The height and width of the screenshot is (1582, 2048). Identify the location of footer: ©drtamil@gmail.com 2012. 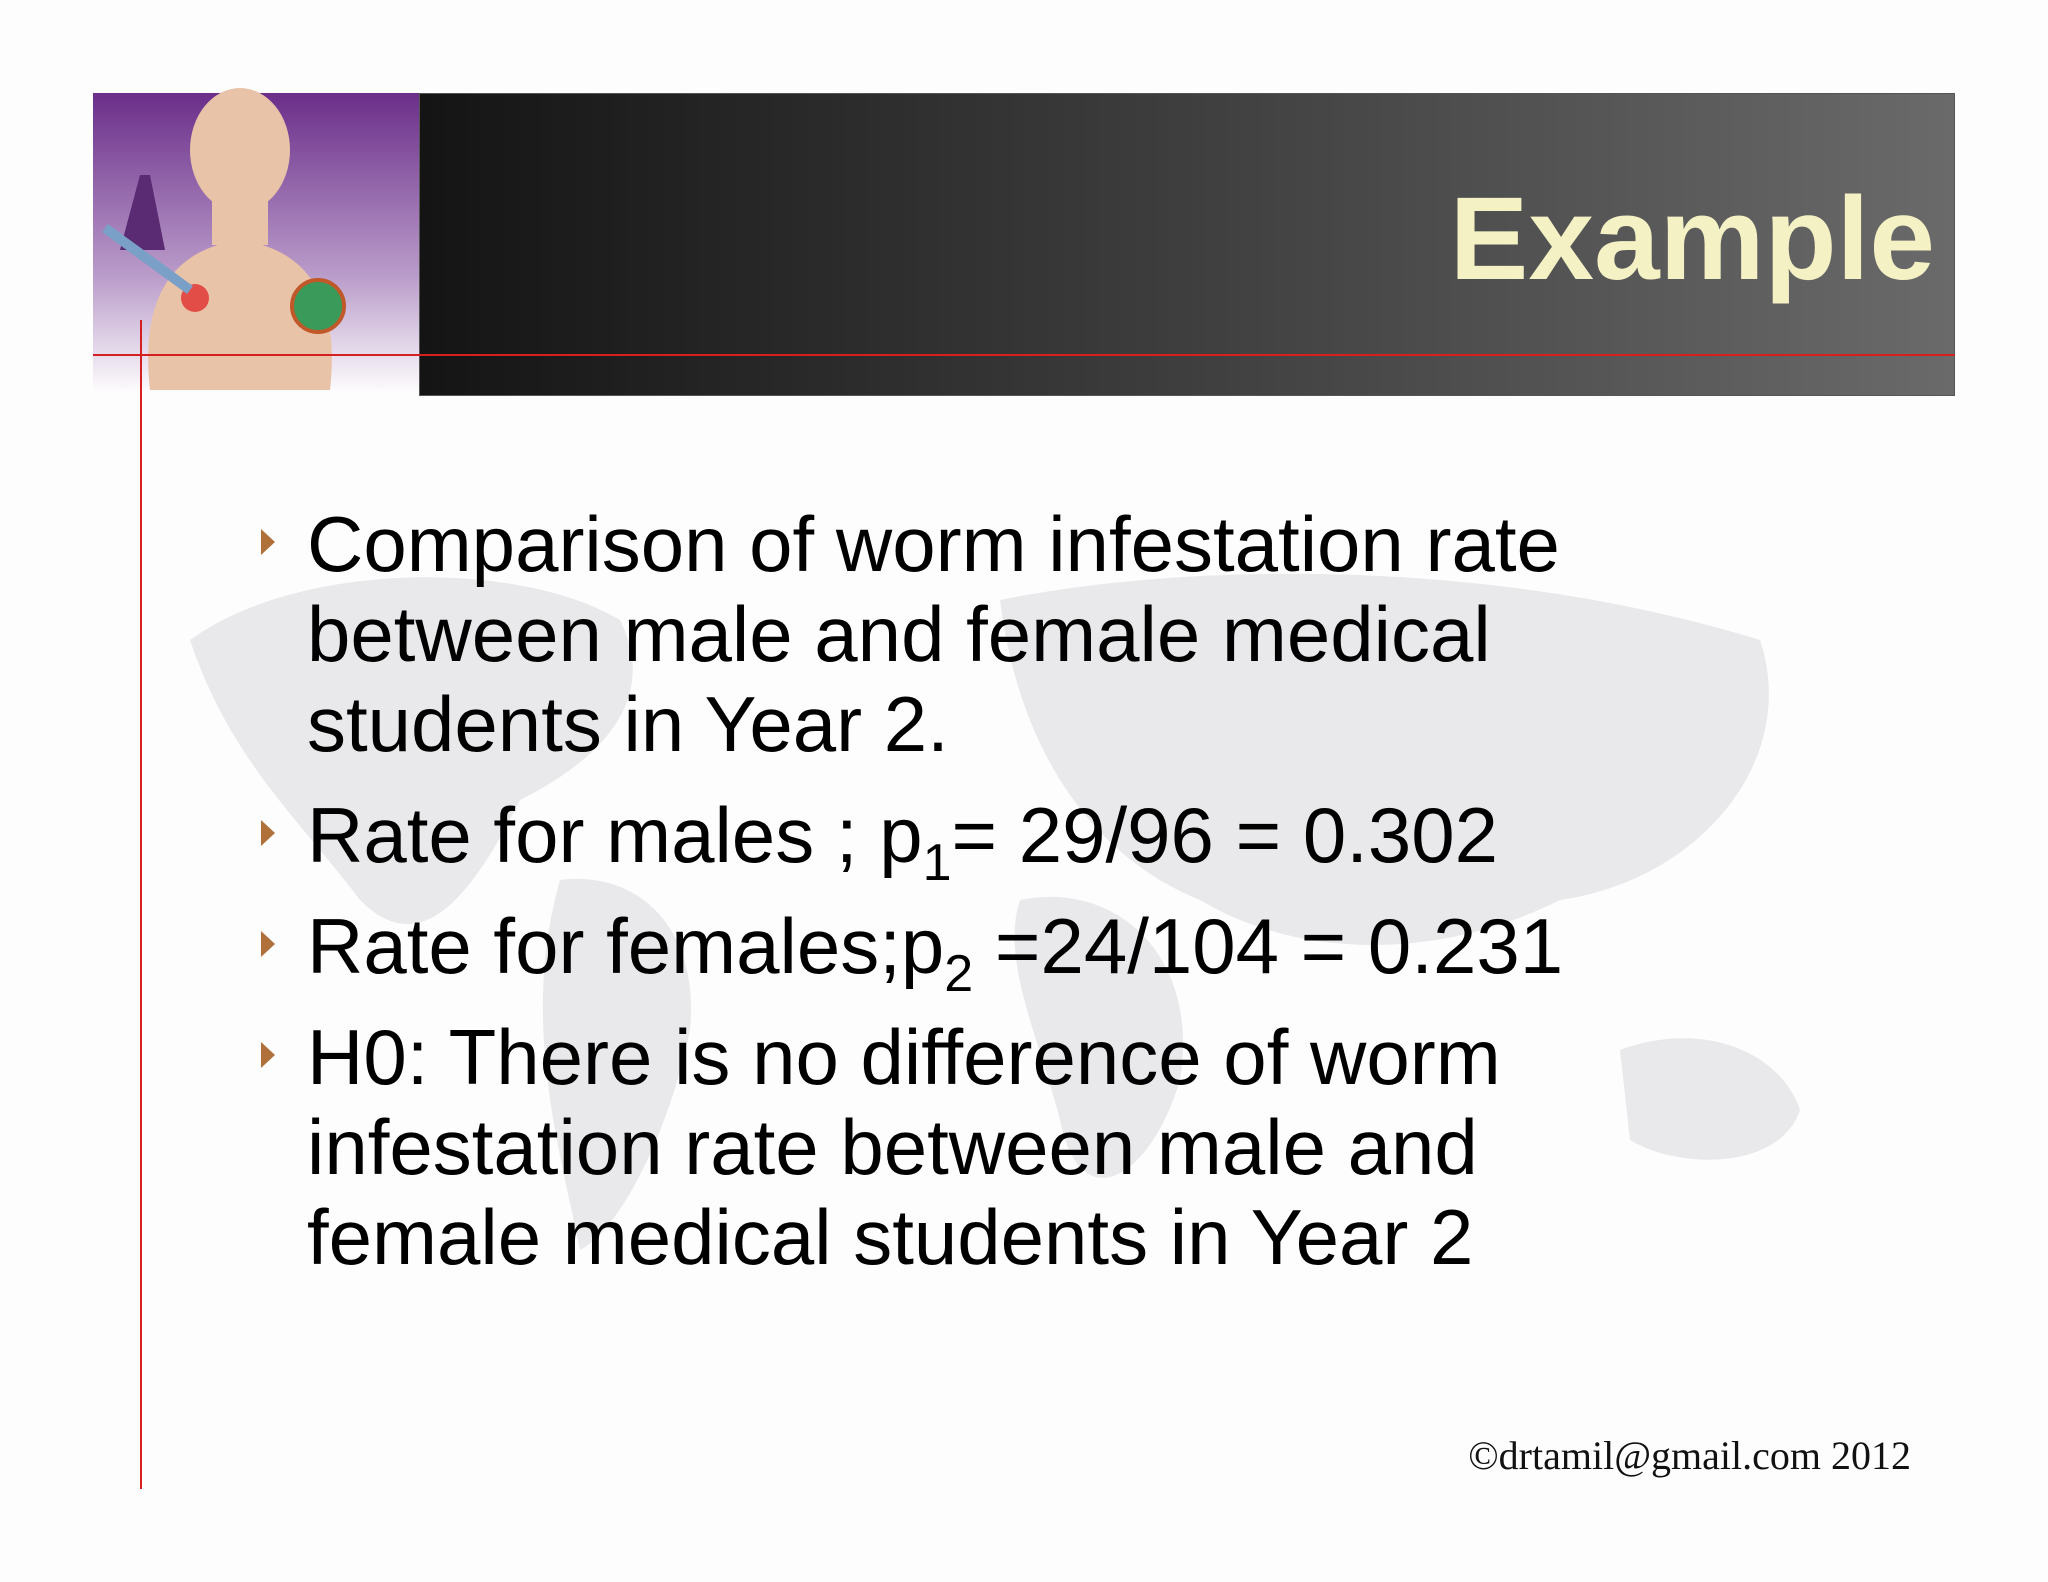
(1689, 1455).